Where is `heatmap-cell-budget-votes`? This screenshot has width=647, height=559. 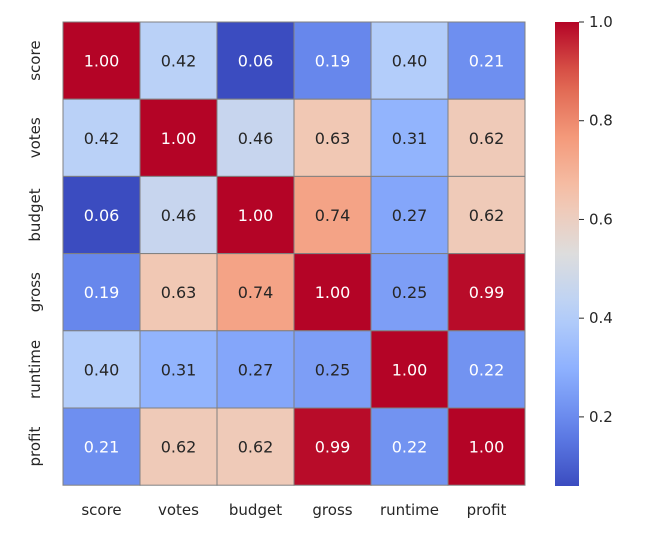
heatmap-cell-budget-votes is located at coordinates (178, 215).